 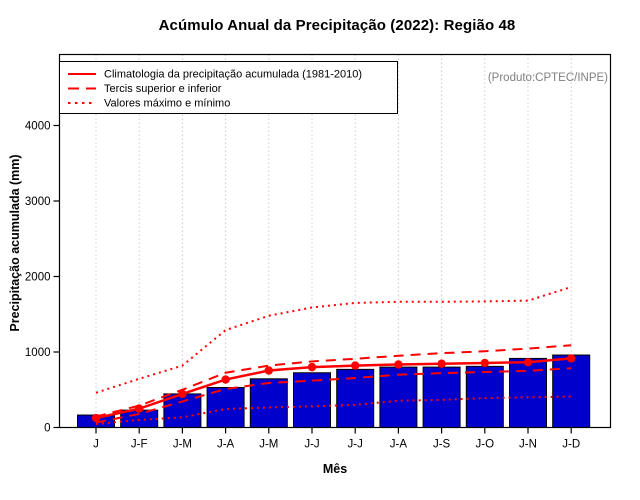 I want to click on legend-box, so click(x=228, y=87).